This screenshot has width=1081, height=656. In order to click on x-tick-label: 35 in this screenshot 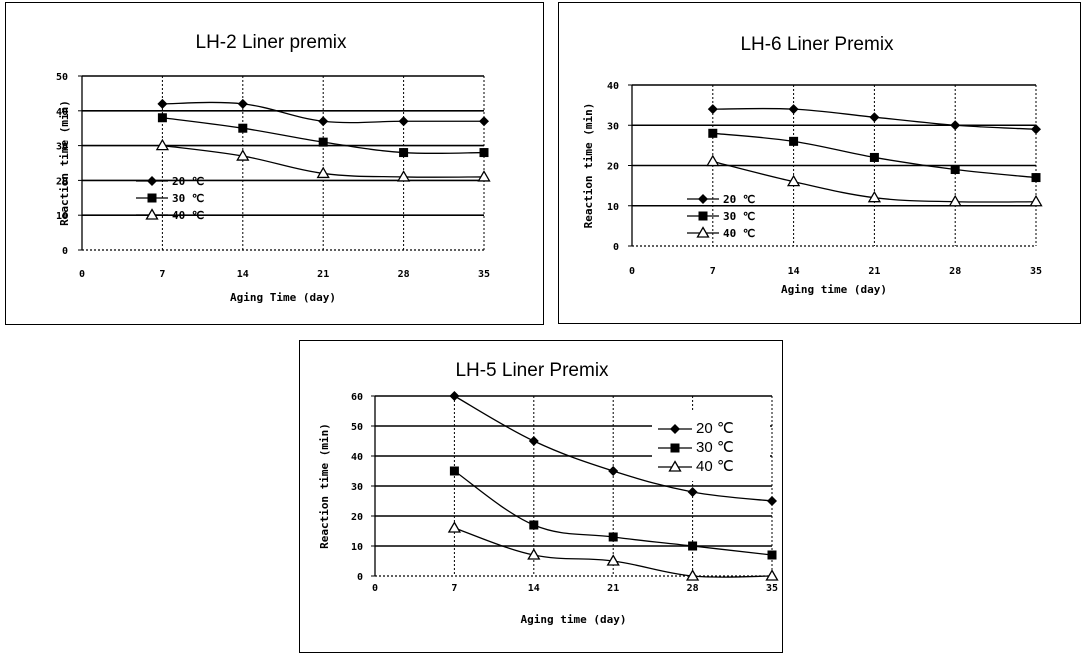, I will do `click(772, 588)`.